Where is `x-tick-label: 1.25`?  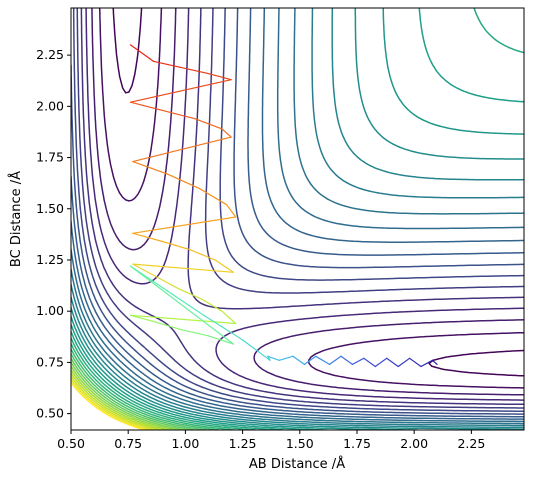 x-tick-label: 1.25 is located at coordinates (243, 443).